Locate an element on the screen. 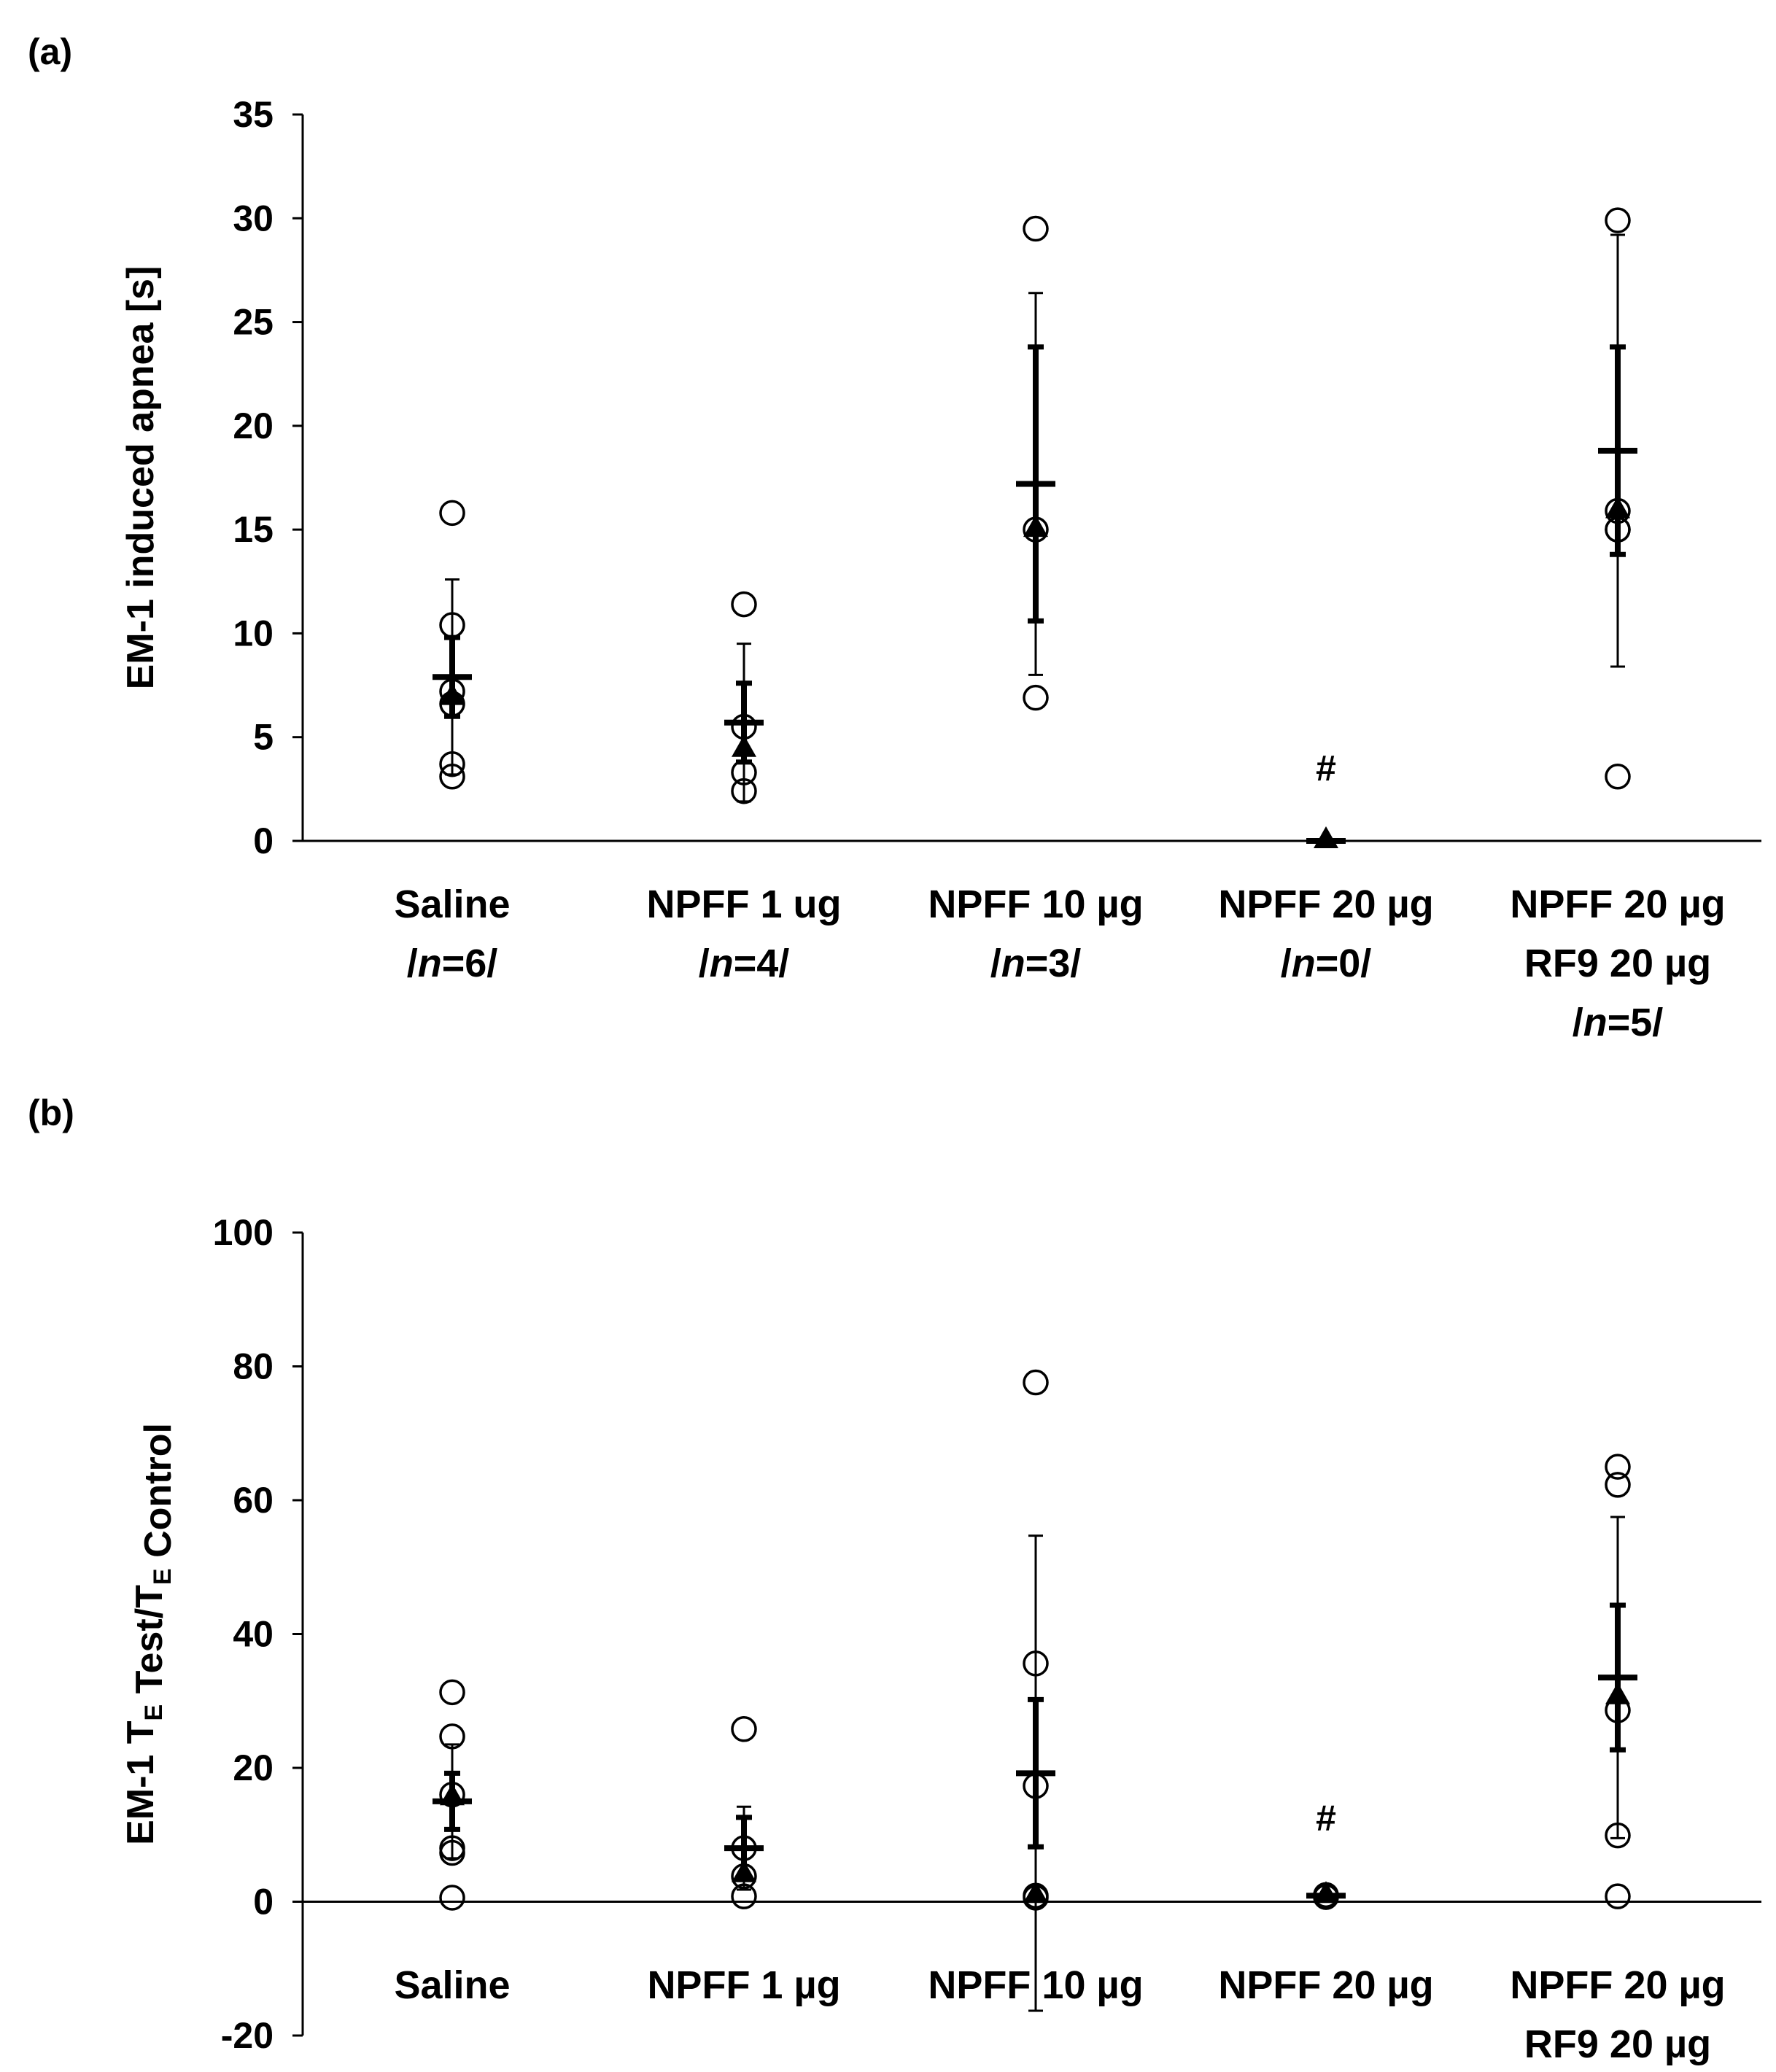  y-tick-label: 5 is located at coordinates (263, 737).